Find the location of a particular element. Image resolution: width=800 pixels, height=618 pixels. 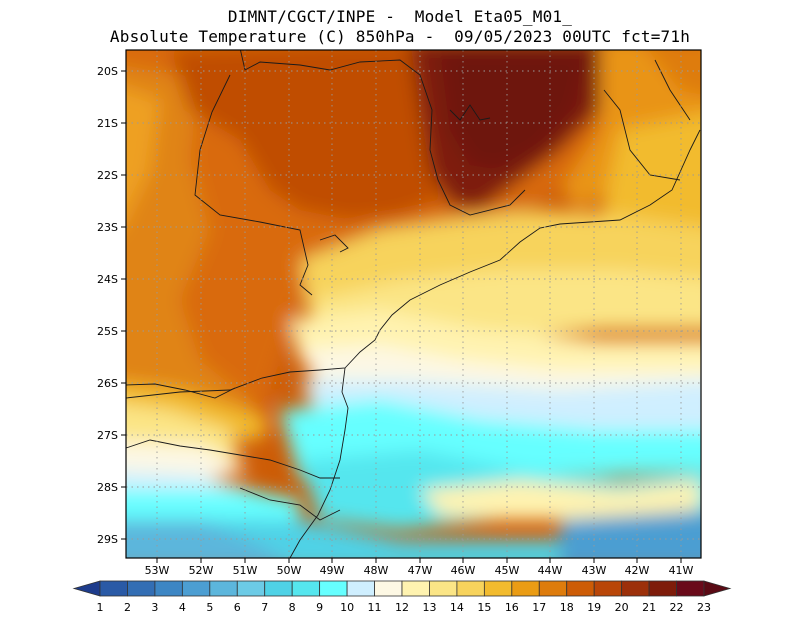

colorbar-label: 22 is located at coordinates (677, 607).